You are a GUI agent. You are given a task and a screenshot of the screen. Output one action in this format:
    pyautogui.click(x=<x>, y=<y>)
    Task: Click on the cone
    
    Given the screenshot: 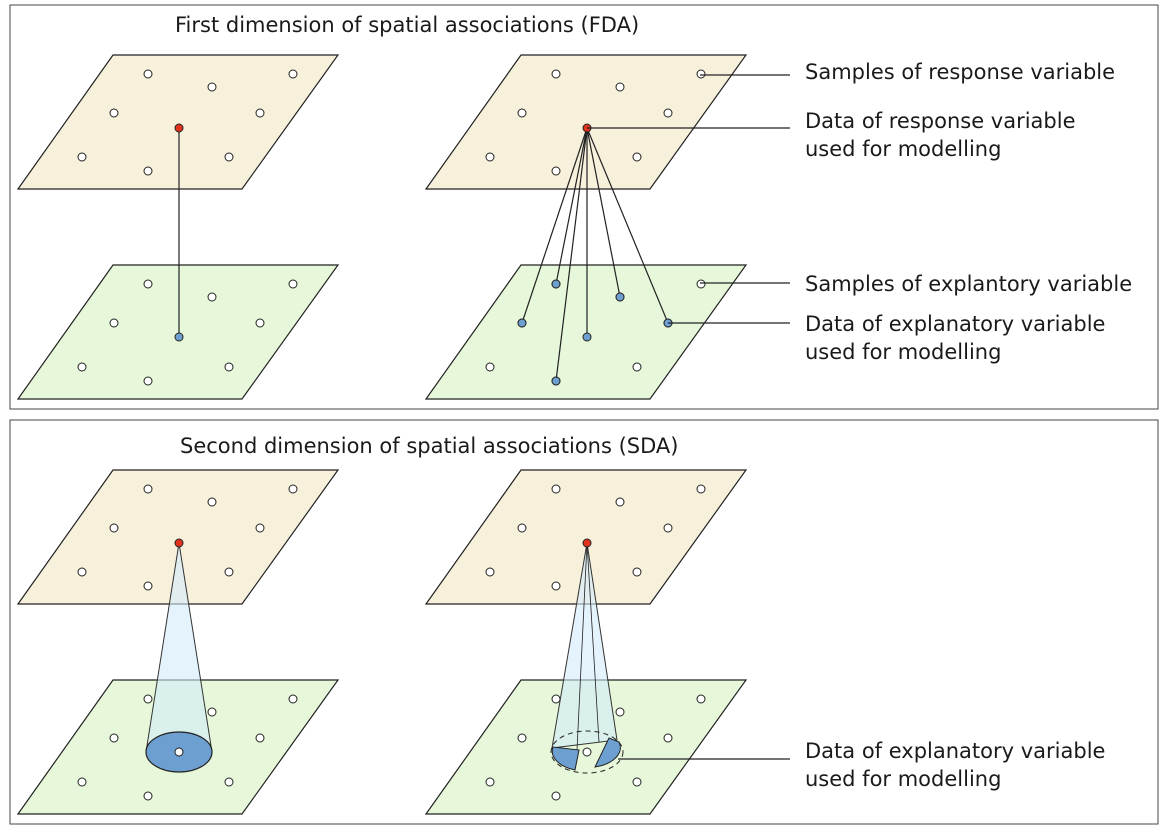 What is the action you would take?
    pyautogui.click(x=584, y=645)
    